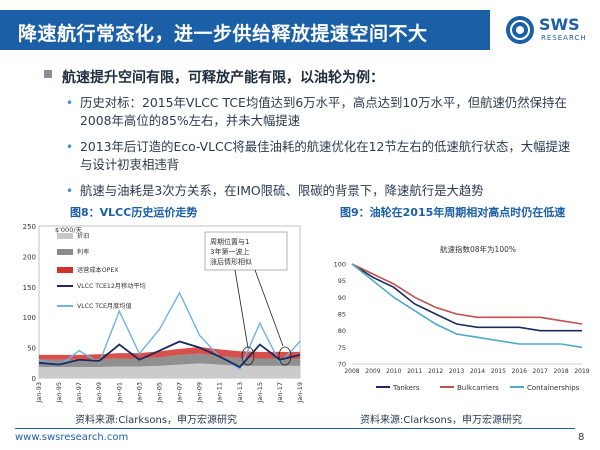 The width and height of the screenshot is (600, 450). Describe the element at coordinates (39, 393) in the screenshot. I see `fig8-x-tick-label: Jan-93` at that location.